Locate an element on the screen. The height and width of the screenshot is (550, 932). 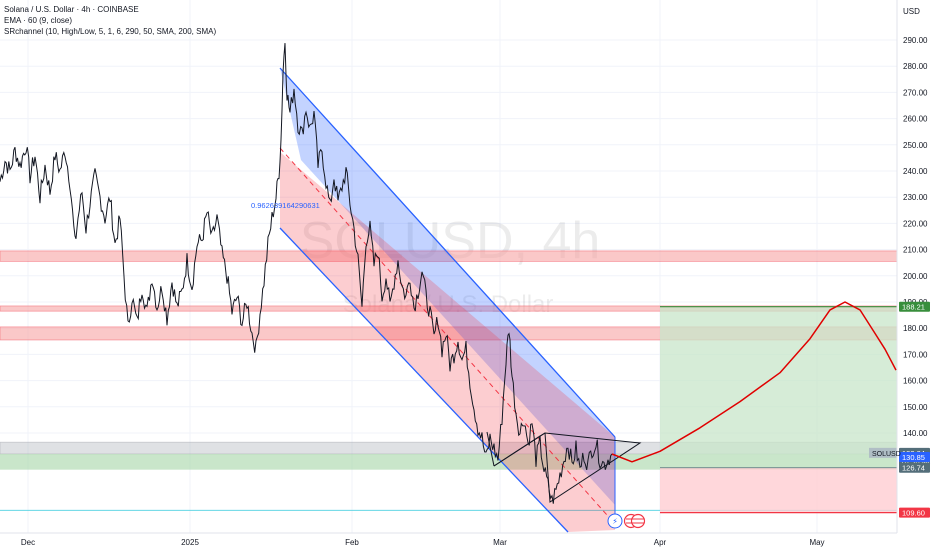
x-tick-label: Mar is located at coordinates (500, 542).